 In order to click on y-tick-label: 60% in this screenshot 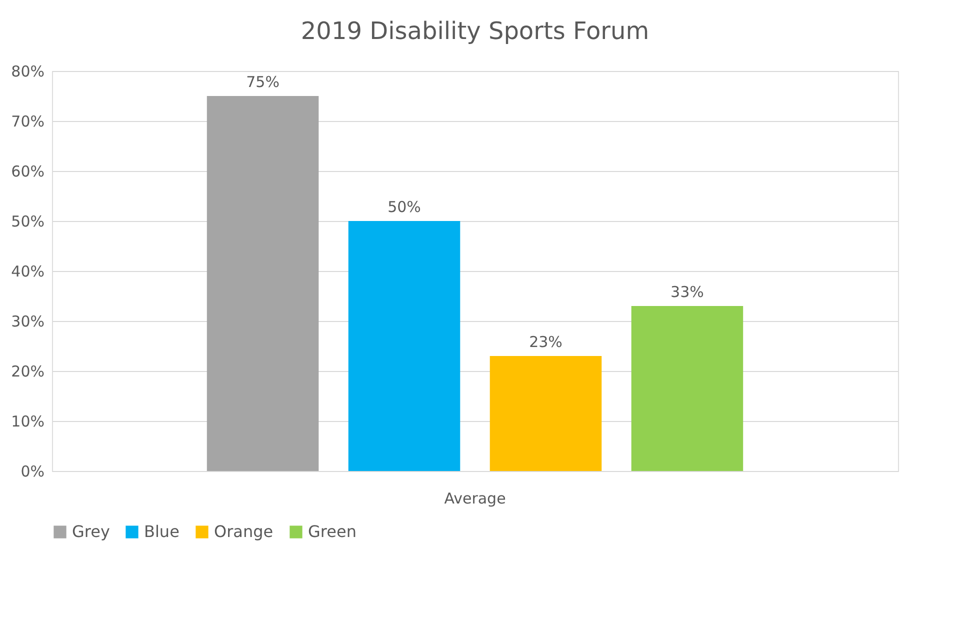, I will do `click(27, 171)`.